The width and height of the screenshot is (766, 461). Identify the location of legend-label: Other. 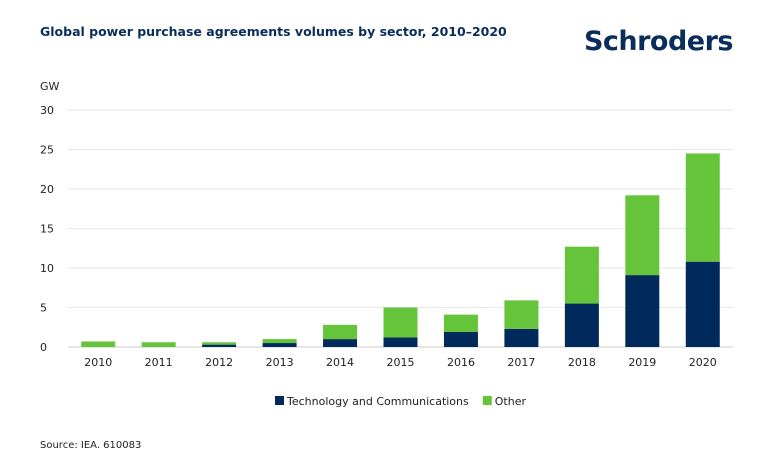
(511, 401).